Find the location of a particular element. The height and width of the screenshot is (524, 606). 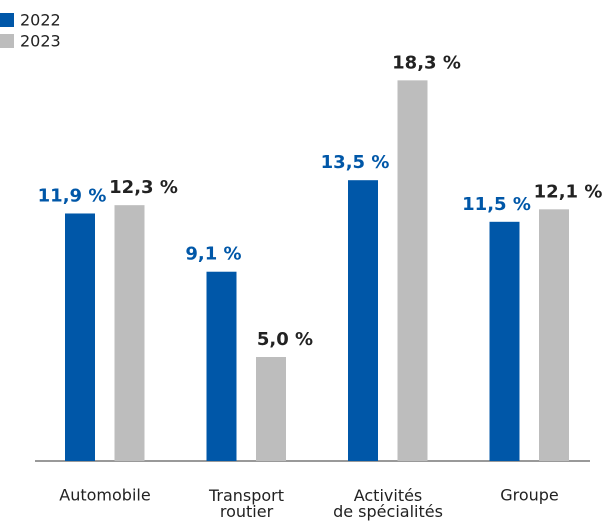

x-tick-label: Activités de spécialités is located at coordinates (388, 503).